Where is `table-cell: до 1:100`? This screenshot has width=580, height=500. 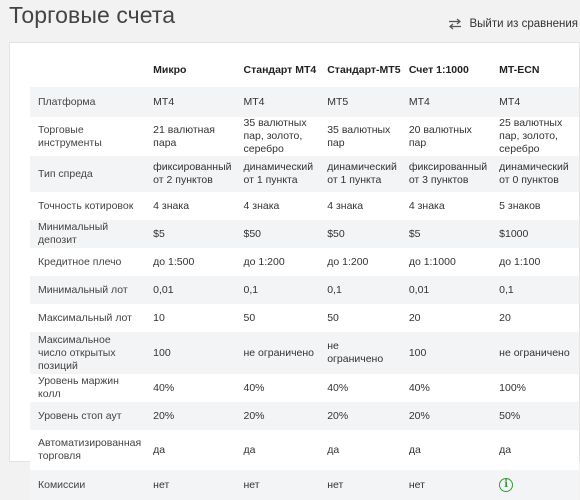
table-cell: до 1:100 is located at coordinates (520, 261).